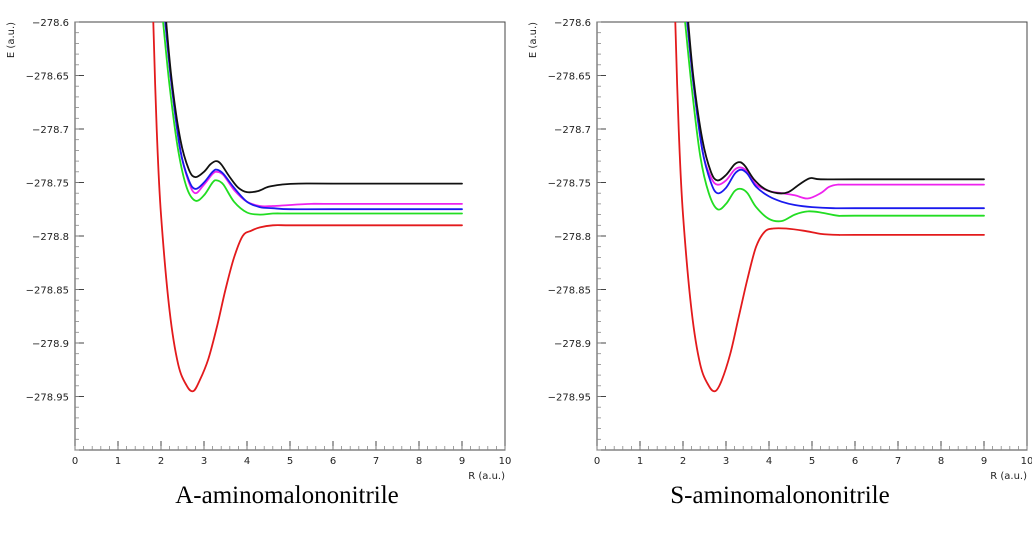 The image size is (1032, 547). What do you see at coordinates (287, 495) in the screenshot?
I see `chart-a-caption: A-aminomalononitrile` at bounding box center [287, 495].